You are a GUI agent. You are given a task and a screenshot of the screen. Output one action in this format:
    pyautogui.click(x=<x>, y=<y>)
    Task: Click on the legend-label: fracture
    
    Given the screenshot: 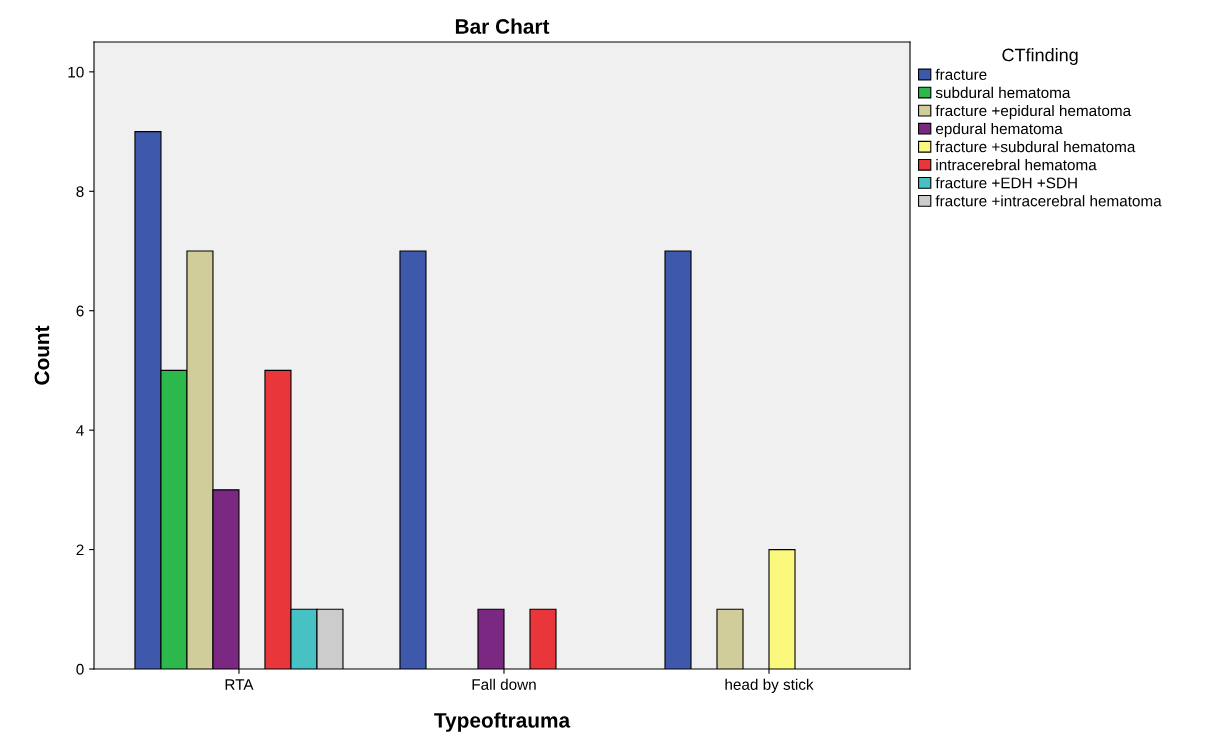 What is the action you would take?
    pyautogui.click(x=961, y=74)
    